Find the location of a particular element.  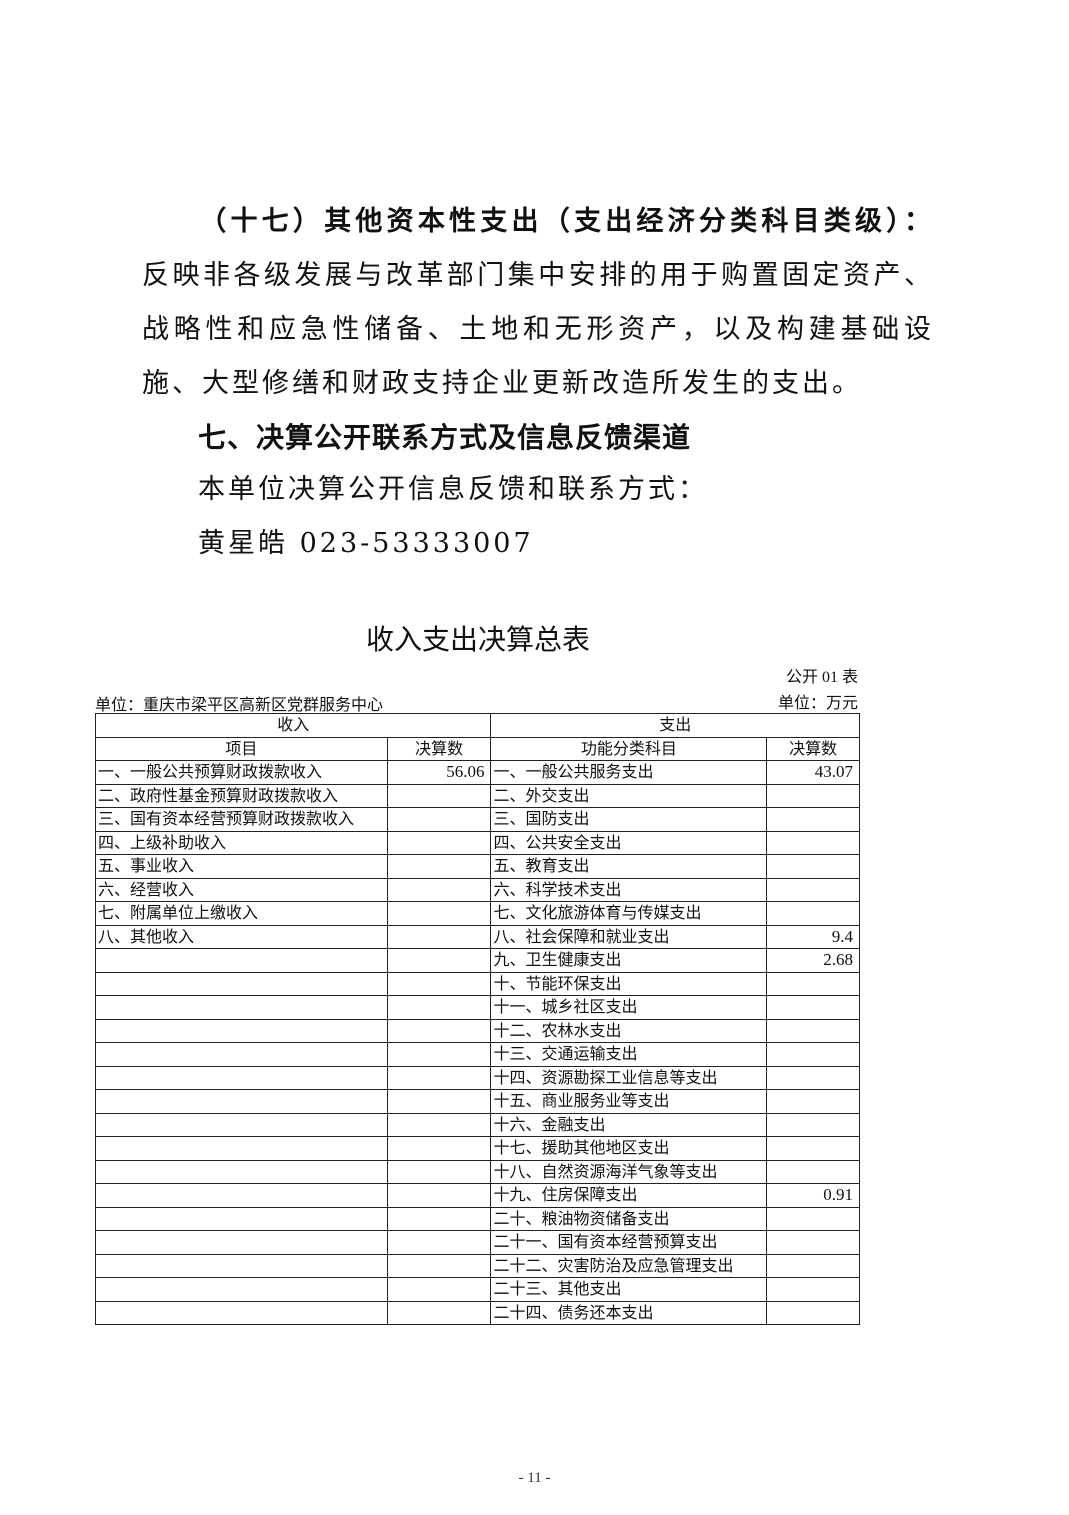

table-row: 十三、交通运输支出 is located at coordinates (477, 1054).